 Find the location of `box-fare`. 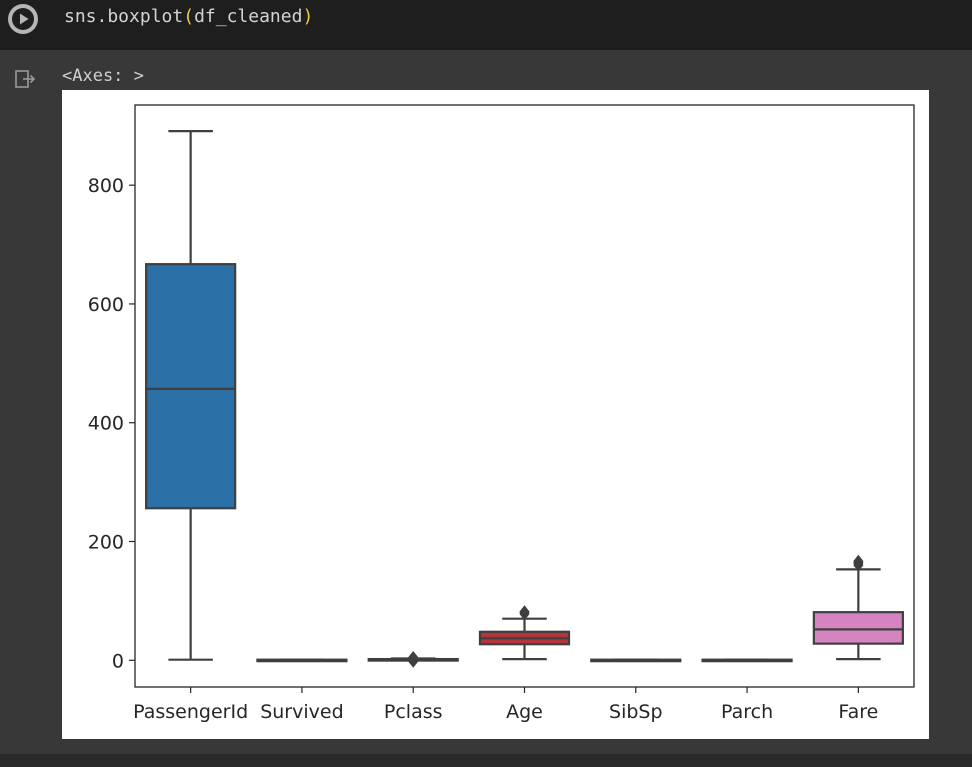

box-fare is located at coordinates (858, 607).